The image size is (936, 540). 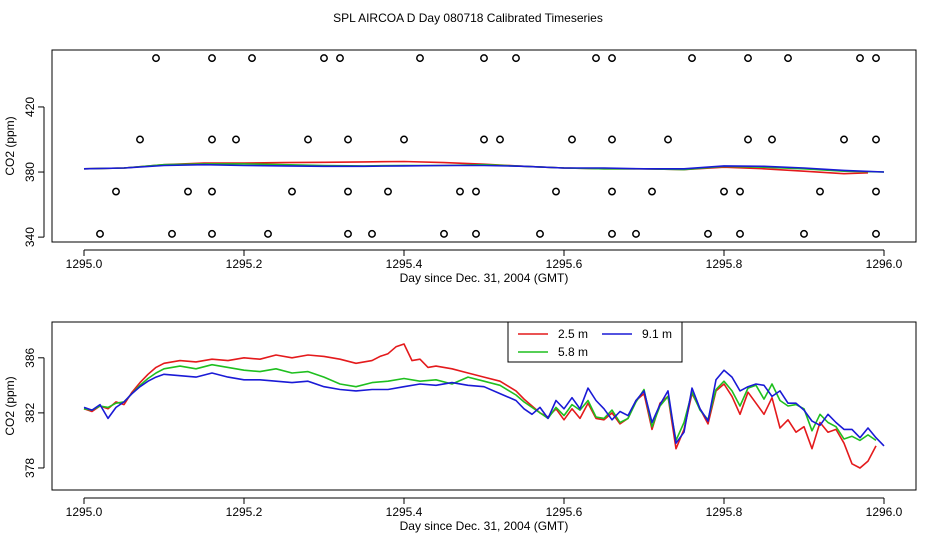 I want to click on legend: 2.5 m 9.1 m 5.8 m, so click(x=595, y=342).